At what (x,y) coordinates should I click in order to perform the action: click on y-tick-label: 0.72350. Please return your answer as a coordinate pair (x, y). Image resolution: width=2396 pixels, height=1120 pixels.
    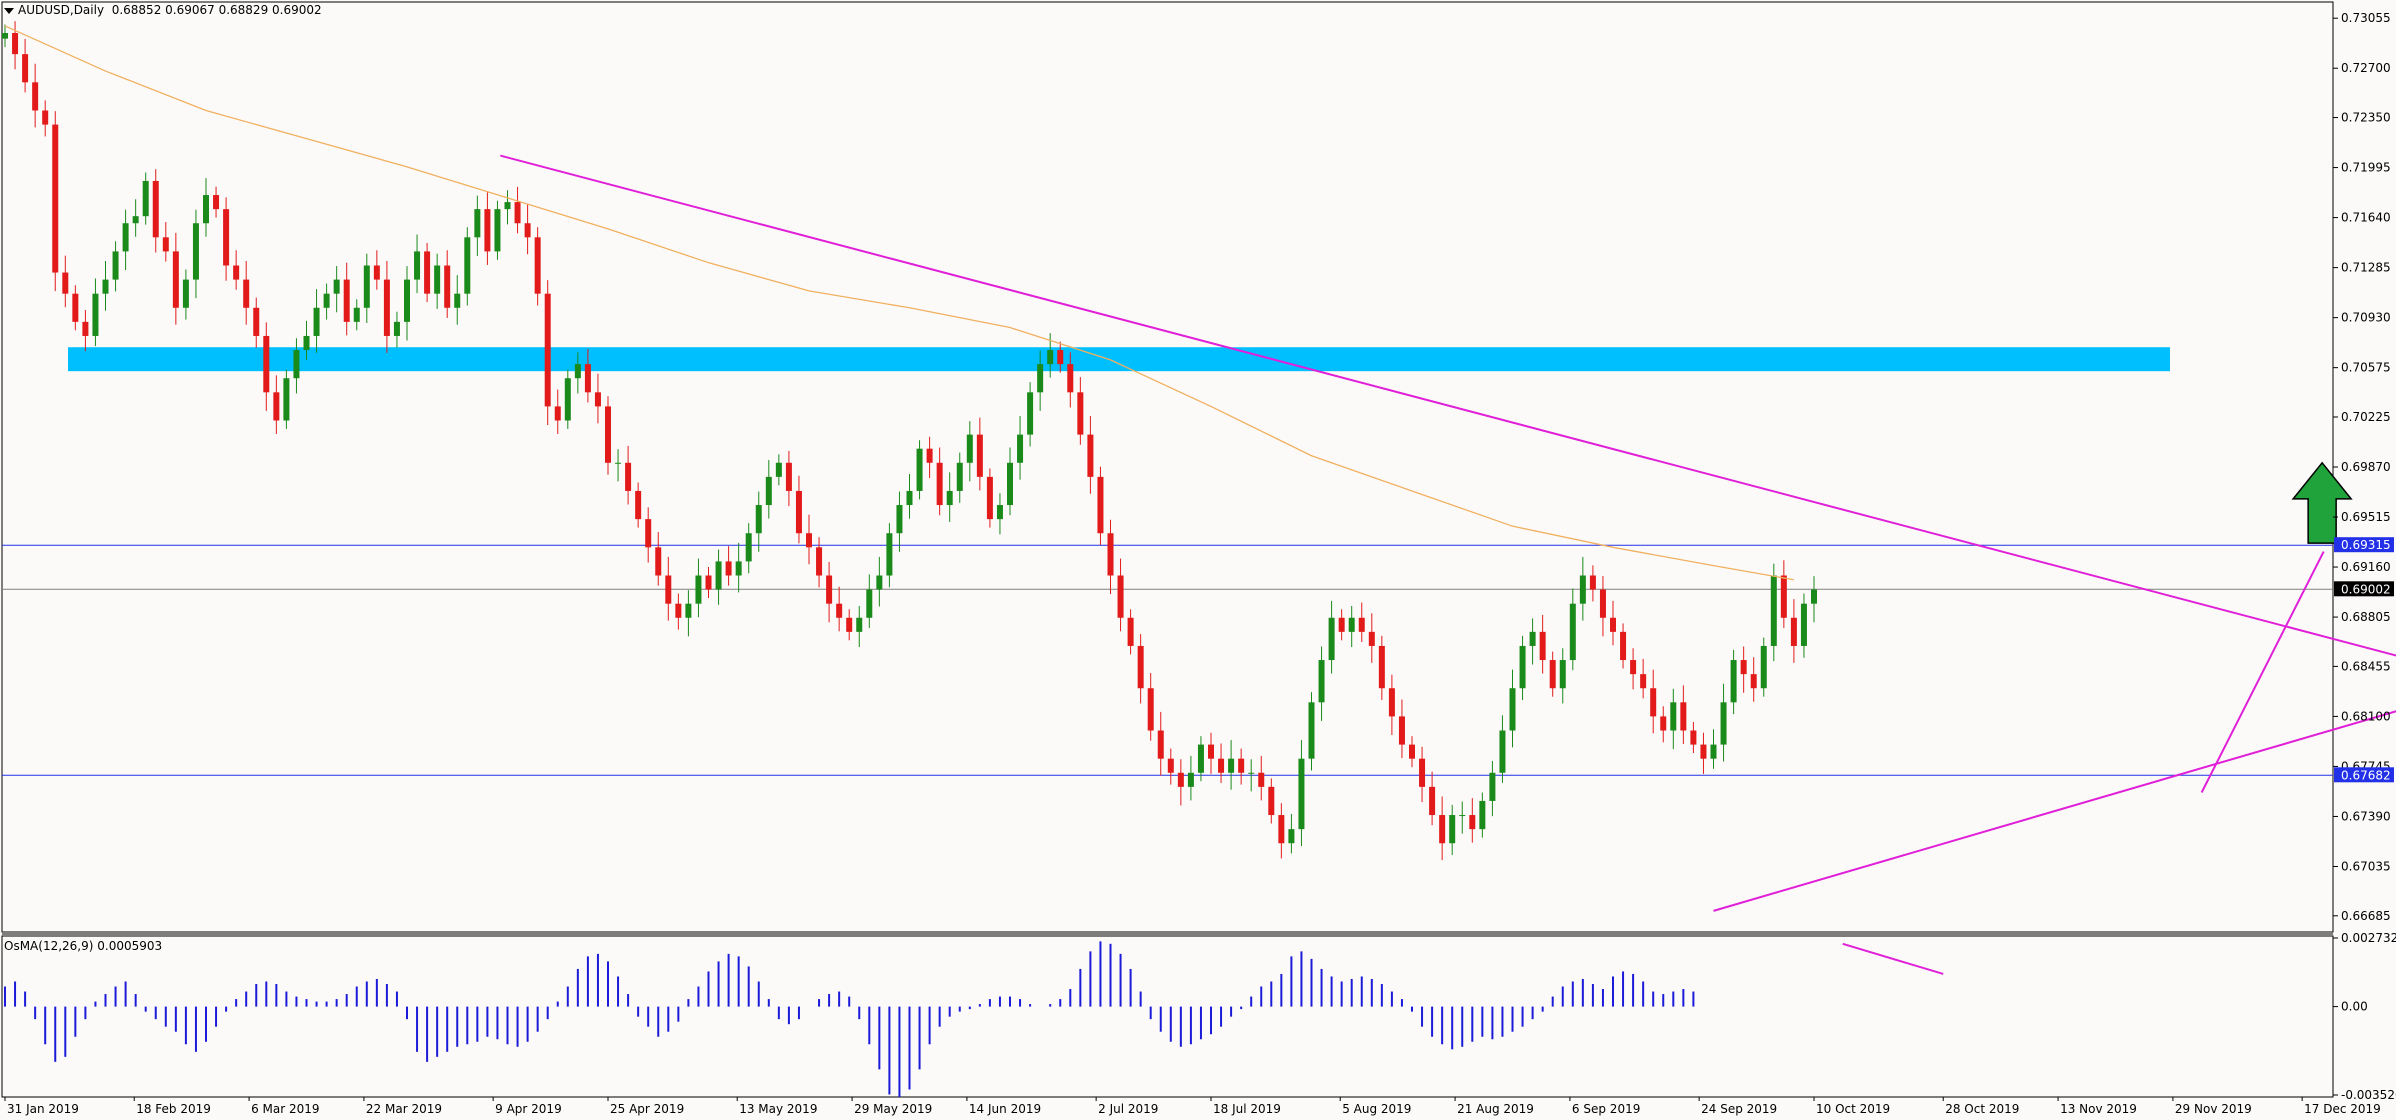
    Looking at the image, I should click on (2366, 118).